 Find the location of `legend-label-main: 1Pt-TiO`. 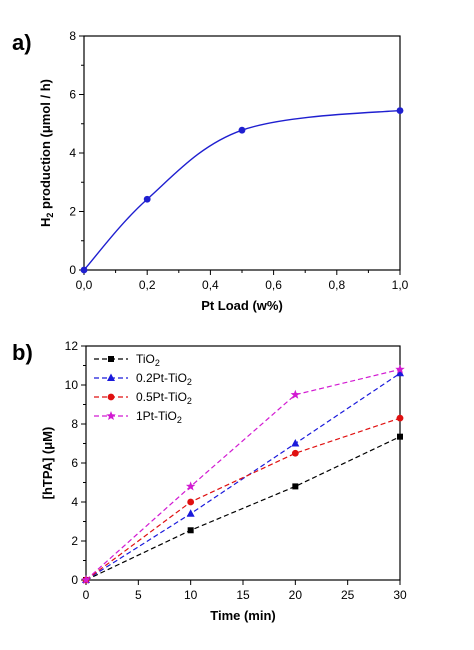

legend-label-main: 1Pt-TiO is located at coordinates (156, 416).